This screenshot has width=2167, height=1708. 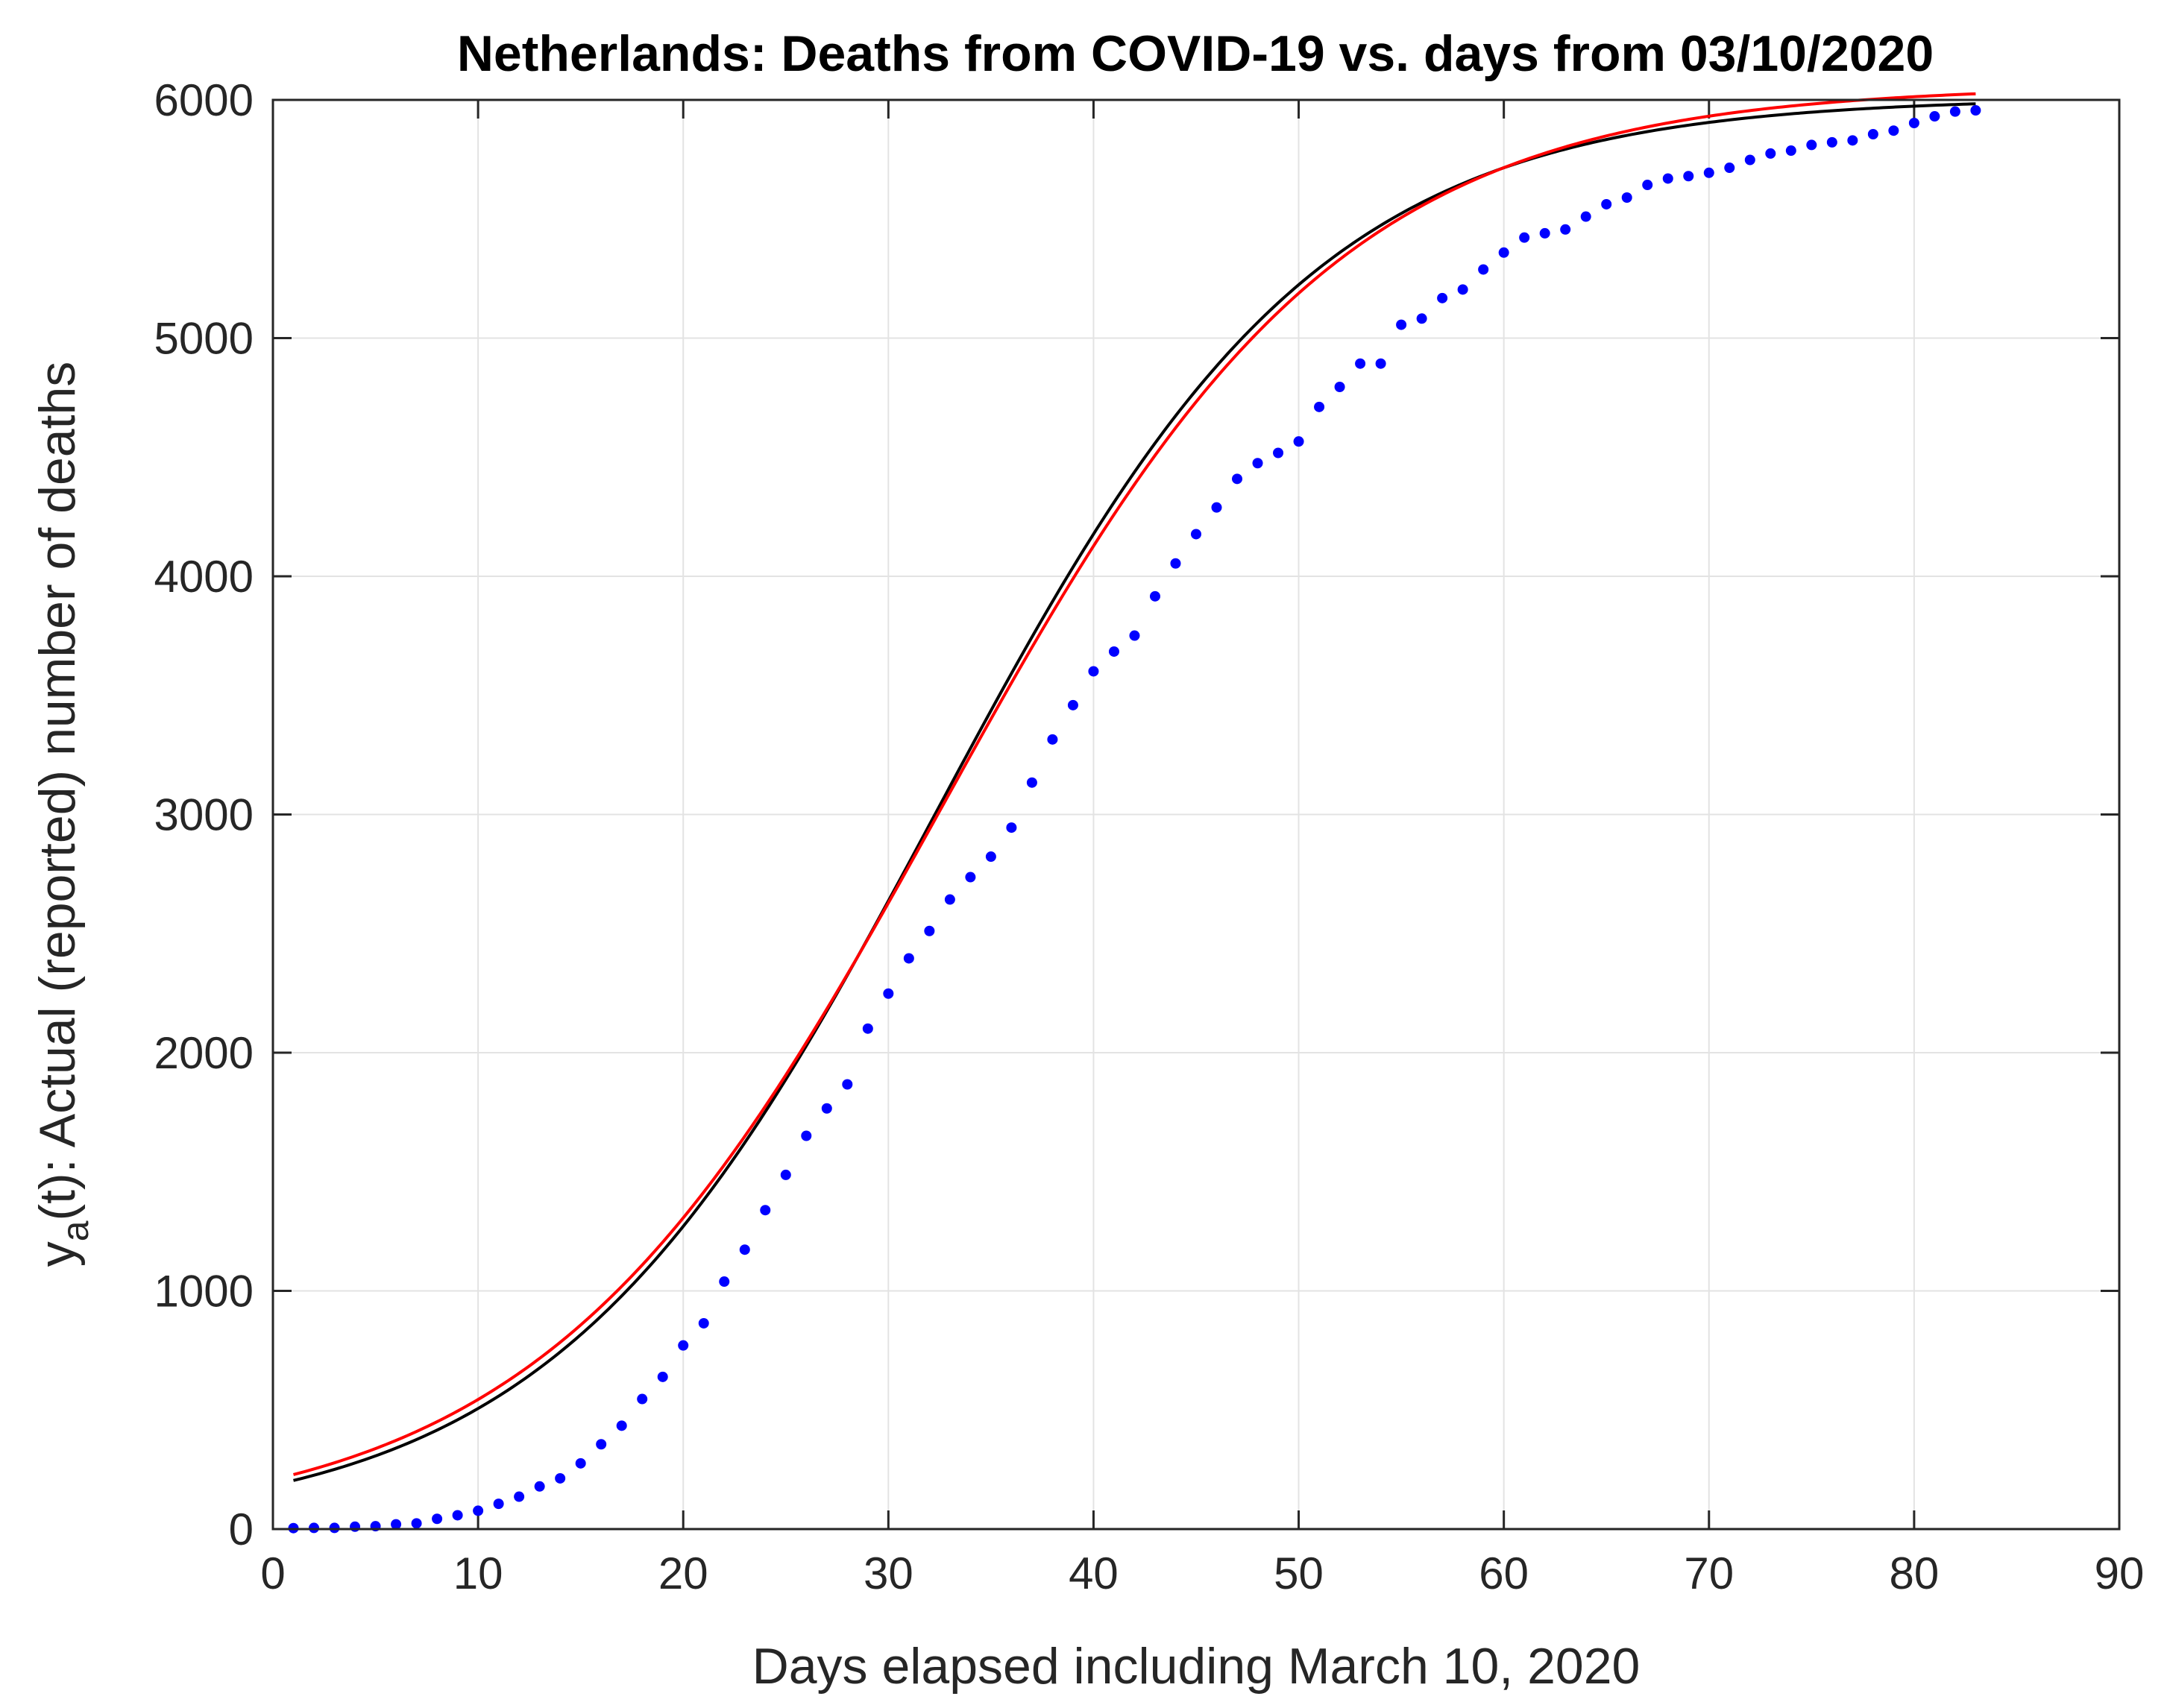 What do you see at coordinates (1197, 1666) in the screenshot?
I see `x-axis-label: Days elapsed including March 10, 2020` at bounding box center [1197, 1666].